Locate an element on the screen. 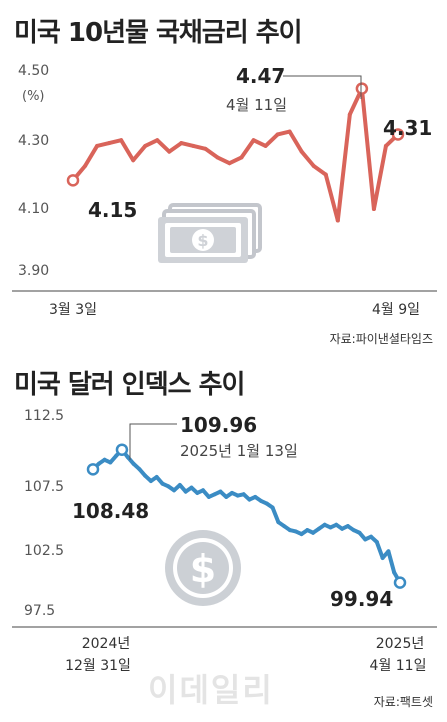  y-tick-4.10: 4.10 is located at coordinates (33, 209).